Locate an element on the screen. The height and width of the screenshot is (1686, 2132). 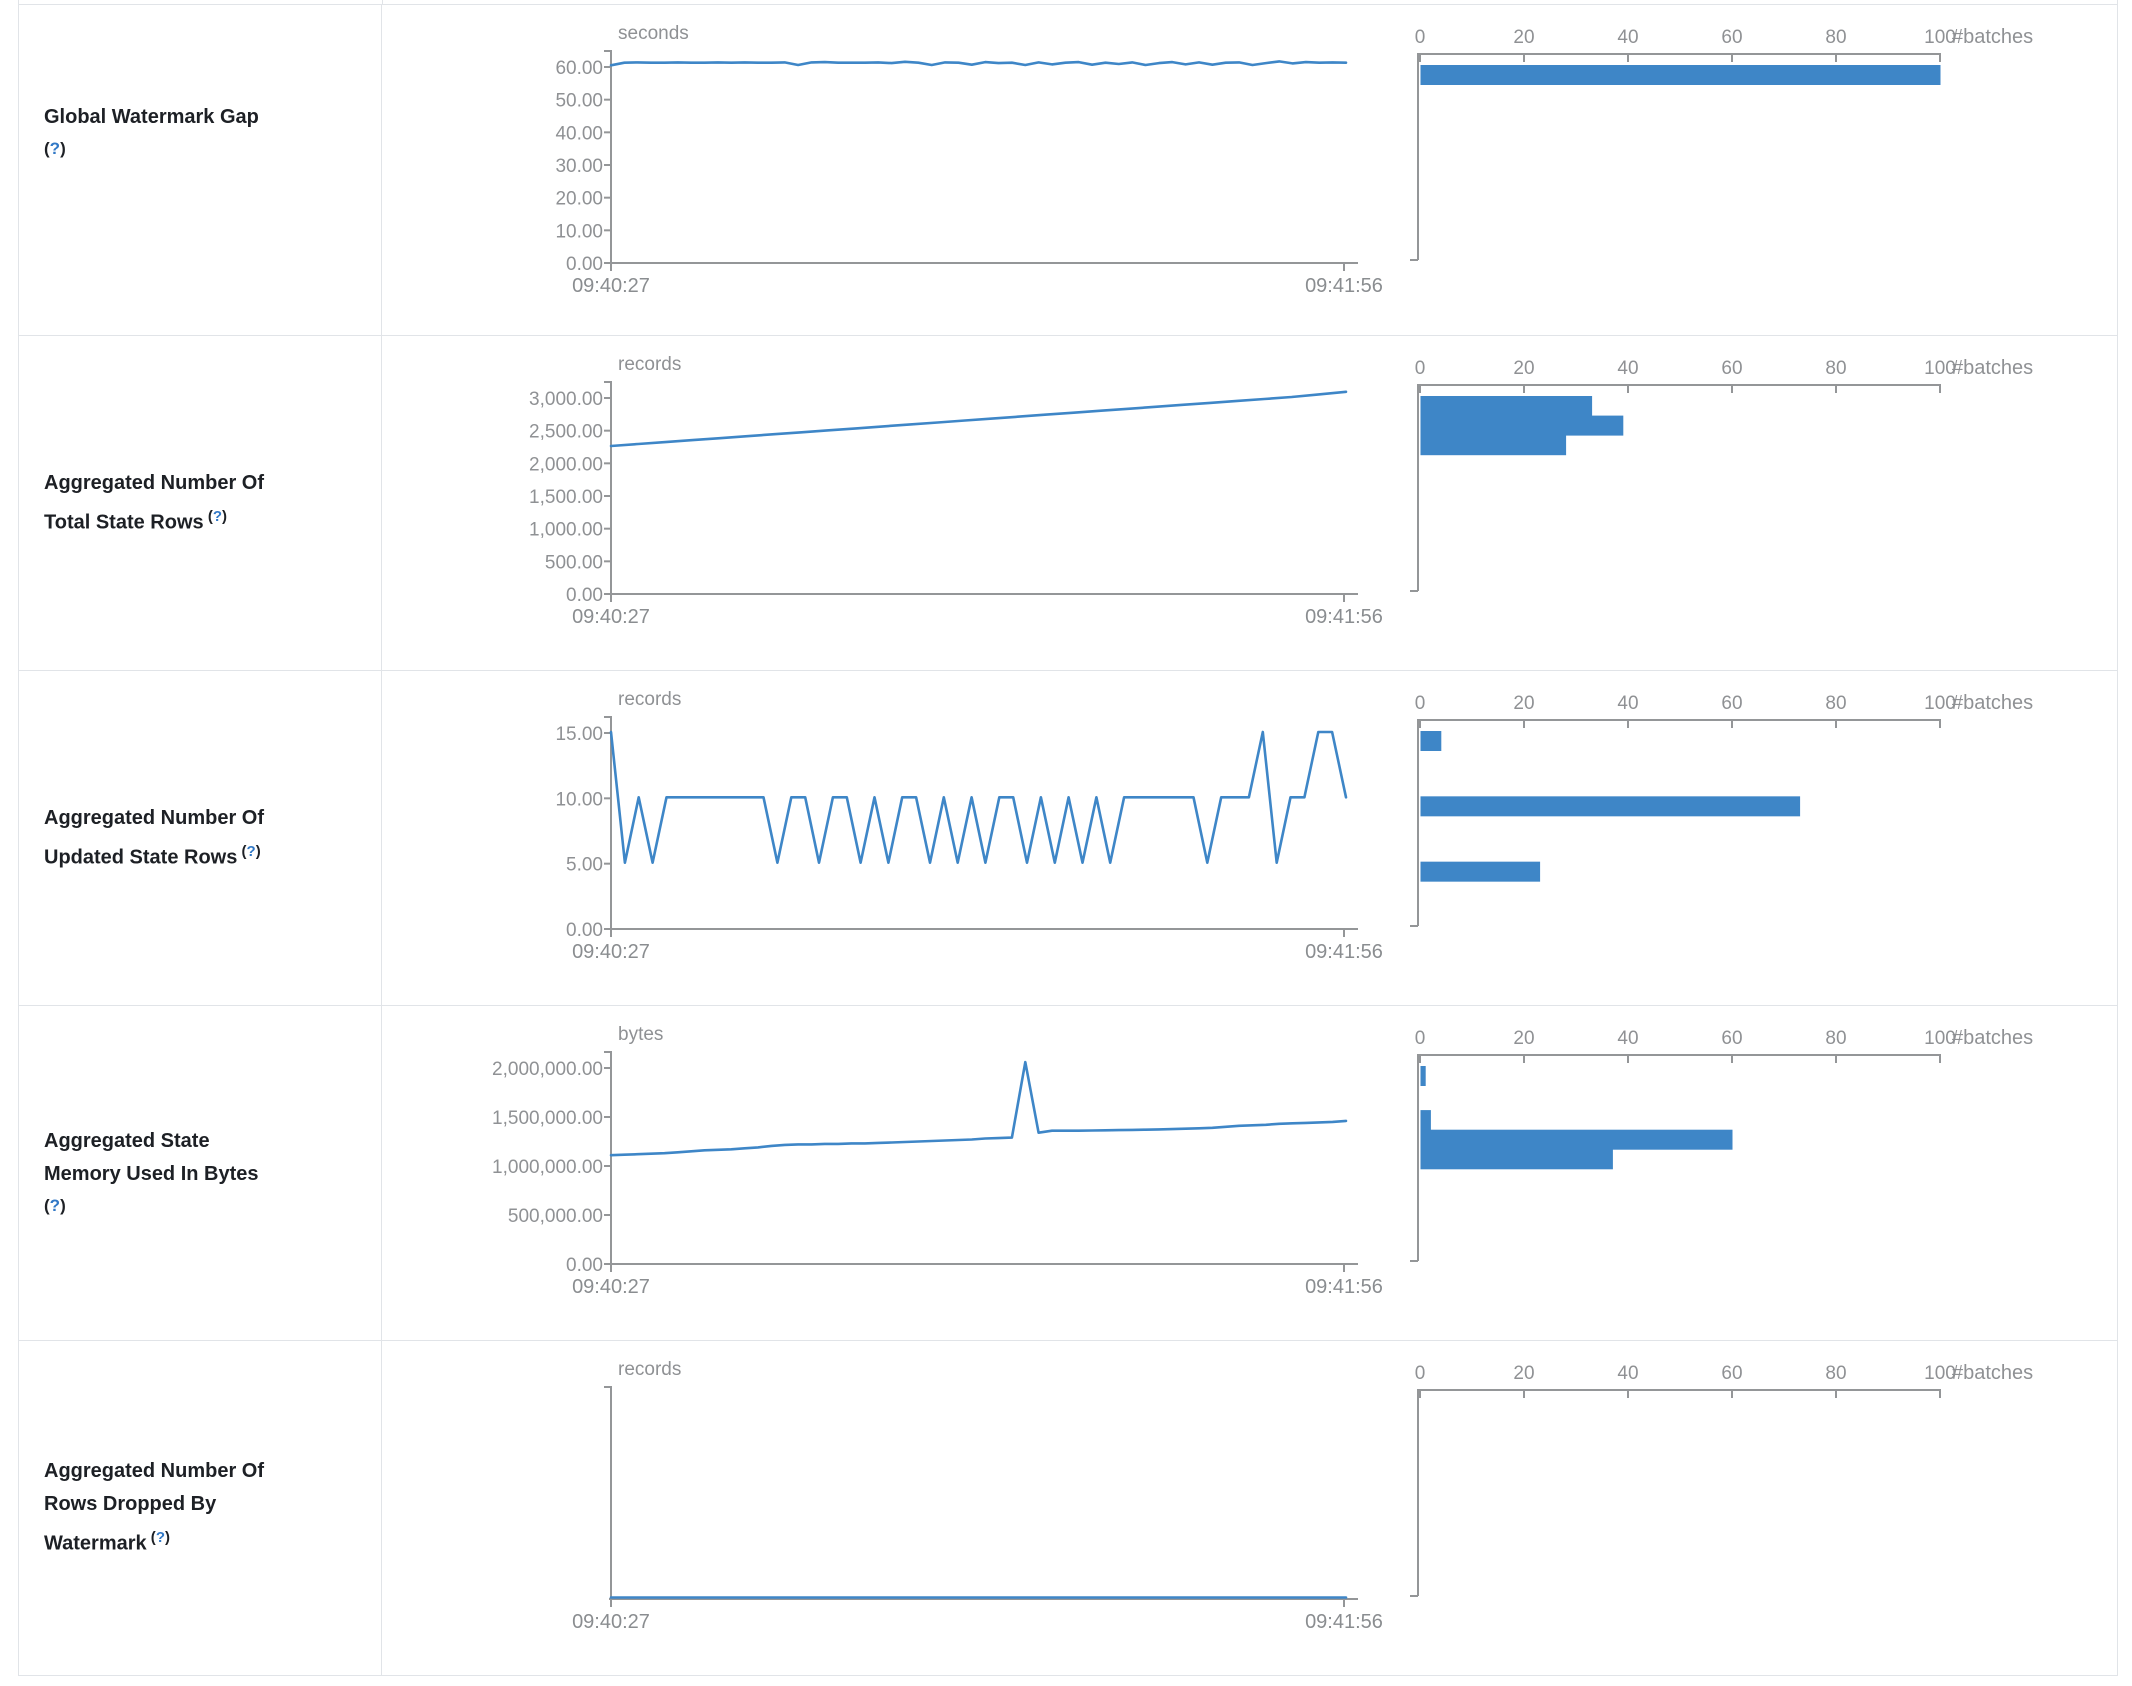
timeline-y-tick-label: 5.00 is located at coordinates (584, 865).